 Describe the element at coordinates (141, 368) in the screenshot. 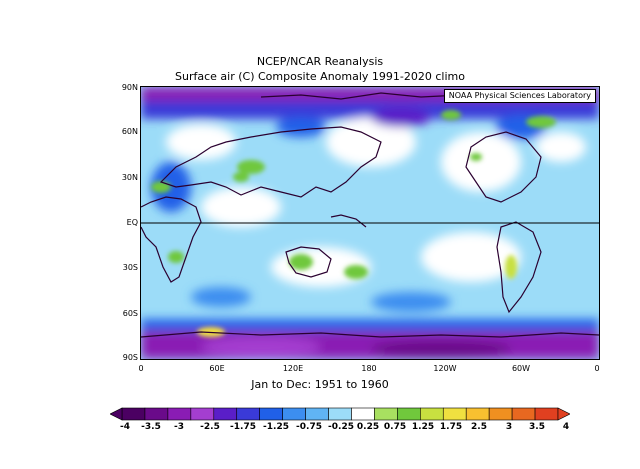

I see `lon-label-0-west: 0` at that location.